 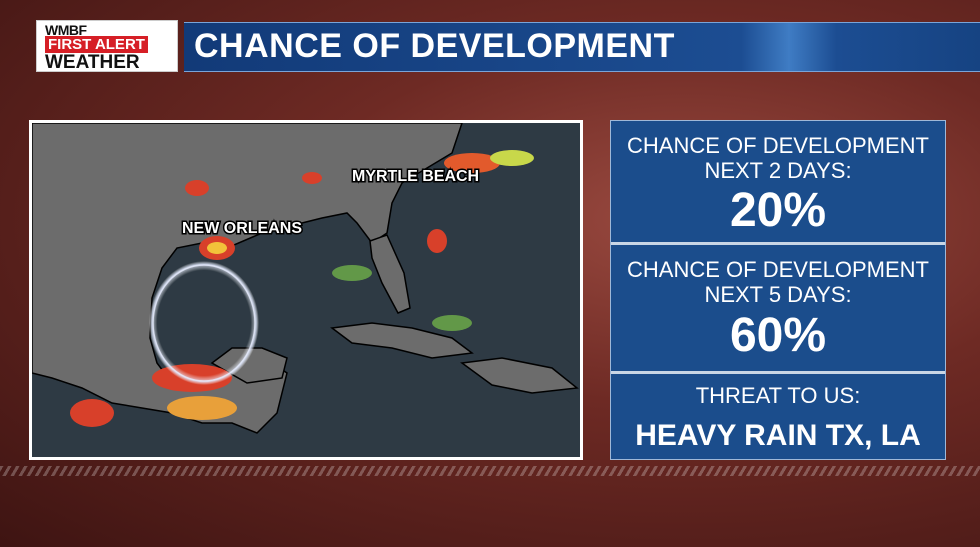 I want to click on title: CHANCE OF DEVELOPMENT, so click(x=434, y=46).